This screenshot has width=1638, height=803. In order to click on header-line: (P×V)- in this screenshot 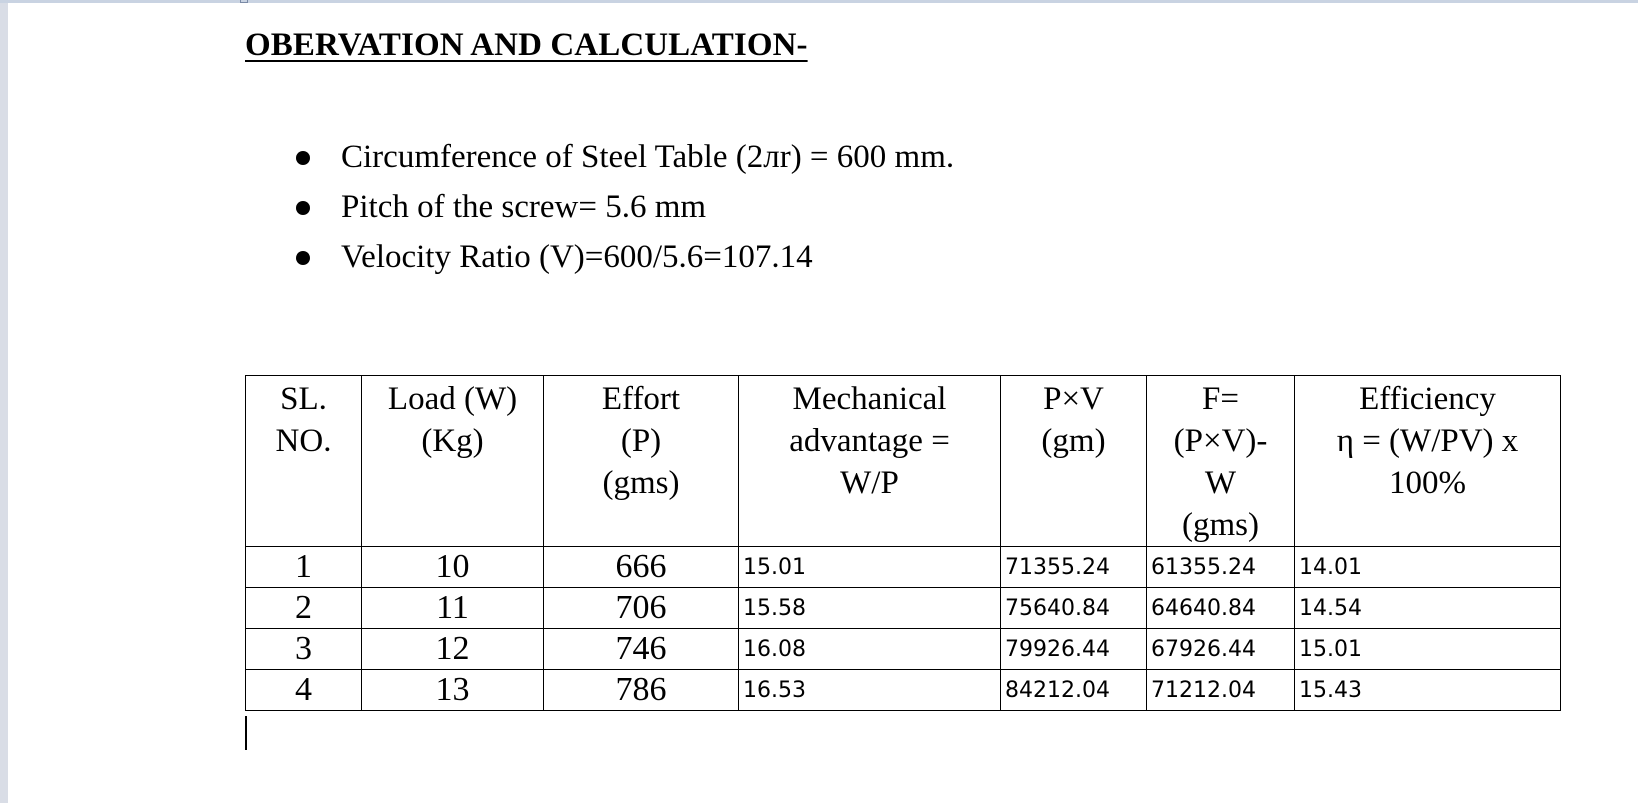, I will do `click(1220, 441)`.